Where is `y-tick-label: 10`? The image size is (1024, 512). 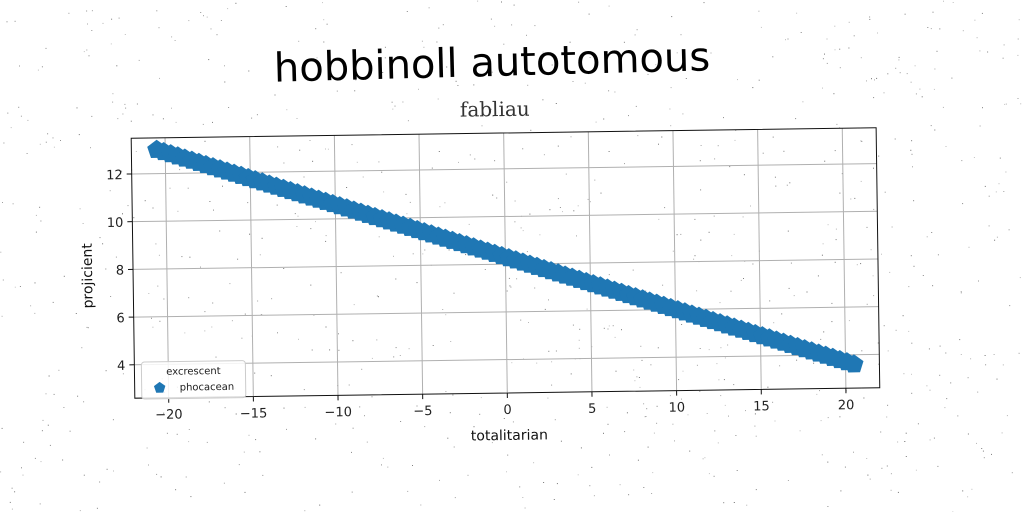
y-tick-label: 10 is located at coordinates (115, 223).